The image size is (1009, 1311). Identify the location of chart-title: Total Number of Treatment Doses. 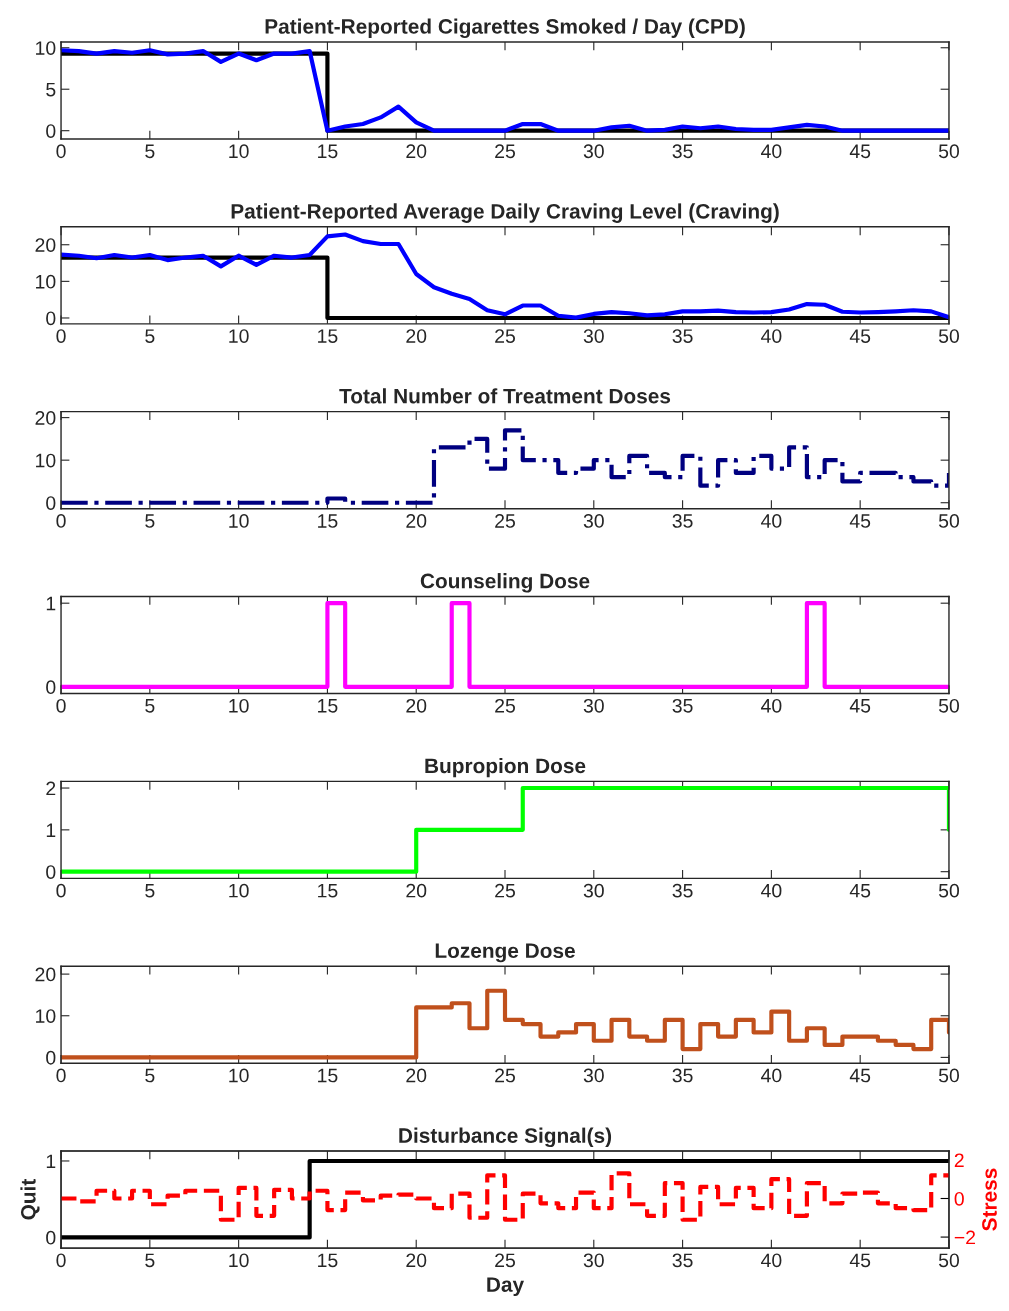
(505, 396).